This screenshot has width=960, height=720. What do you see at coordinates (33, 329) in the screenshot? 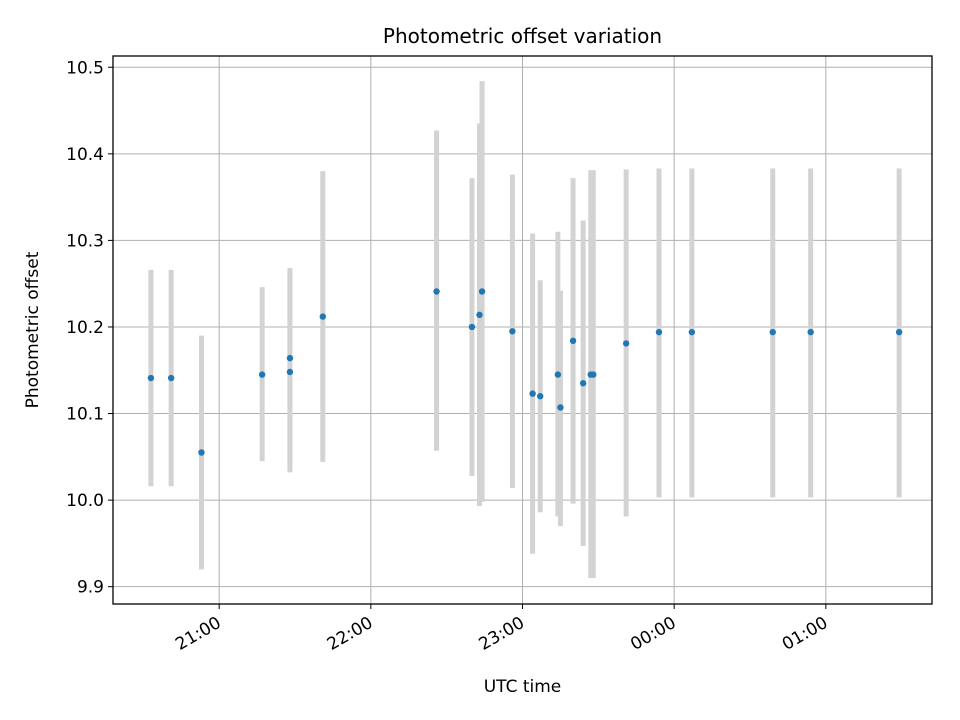
I see `y-axis-label: Photometric offset` at bounding box center [33, 329].